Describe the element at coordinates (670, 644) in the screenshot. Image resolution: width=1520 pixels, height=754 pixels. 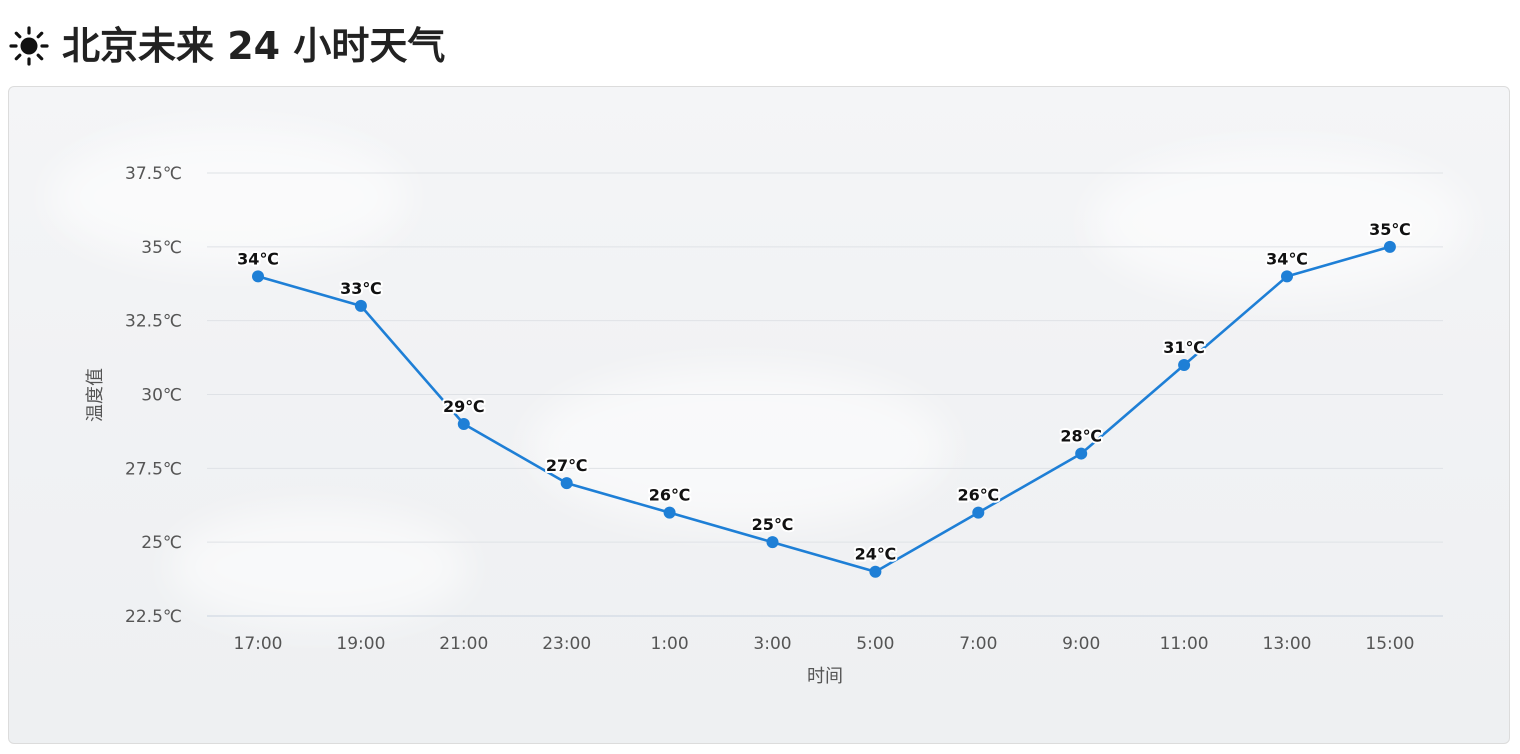
I see `x-tick-label: 1:00` at that location.